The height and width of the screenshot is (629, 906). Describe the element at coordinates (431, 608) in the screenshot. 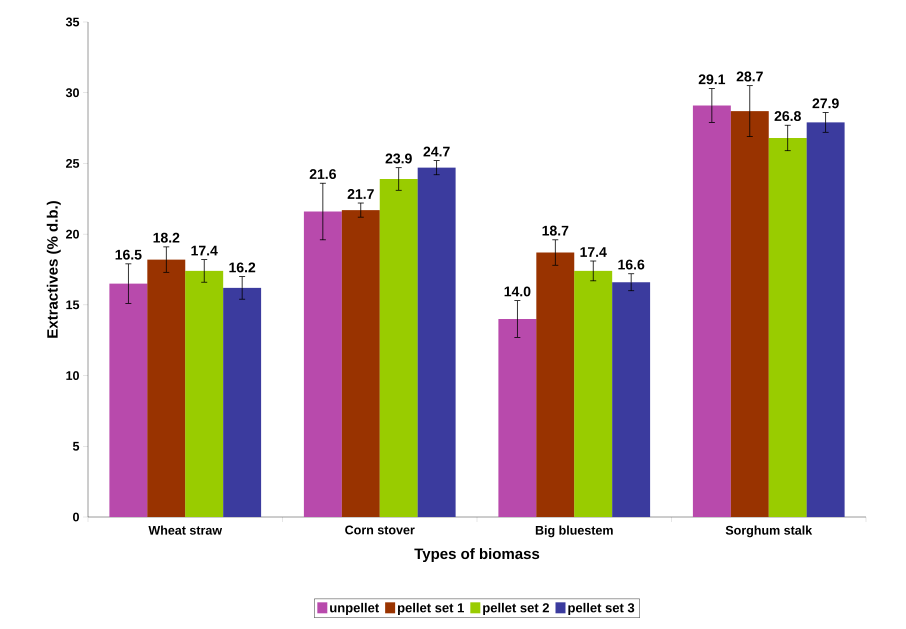

I see `legend-label: pellet set 1` at that location.